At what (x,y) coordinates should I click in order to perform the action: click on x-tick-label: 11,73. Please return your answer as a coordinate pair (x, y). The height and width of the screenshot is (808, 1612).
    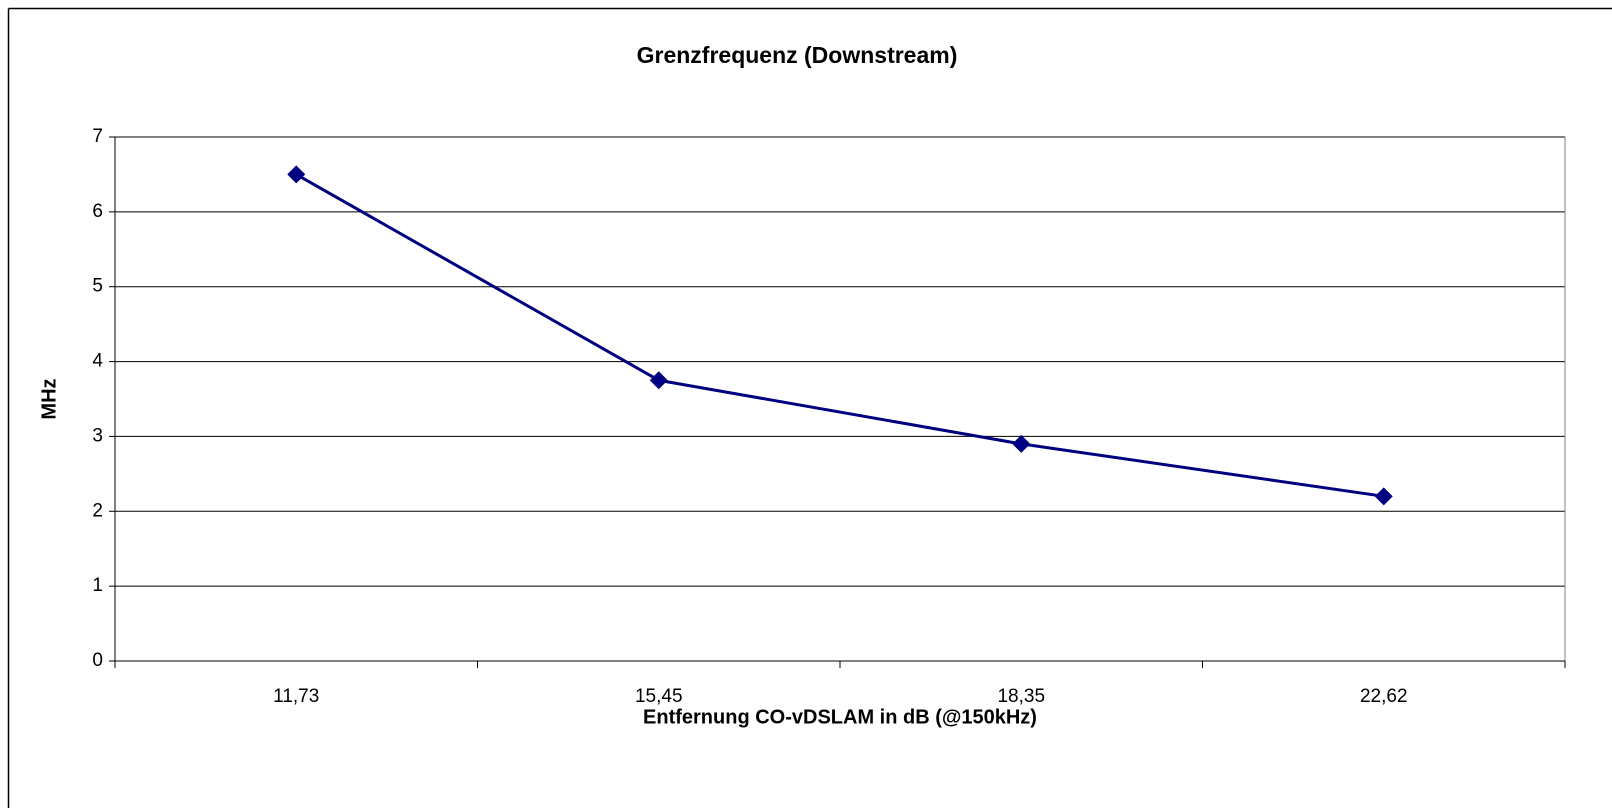
    Looking at the image, I should click on (296, 696).